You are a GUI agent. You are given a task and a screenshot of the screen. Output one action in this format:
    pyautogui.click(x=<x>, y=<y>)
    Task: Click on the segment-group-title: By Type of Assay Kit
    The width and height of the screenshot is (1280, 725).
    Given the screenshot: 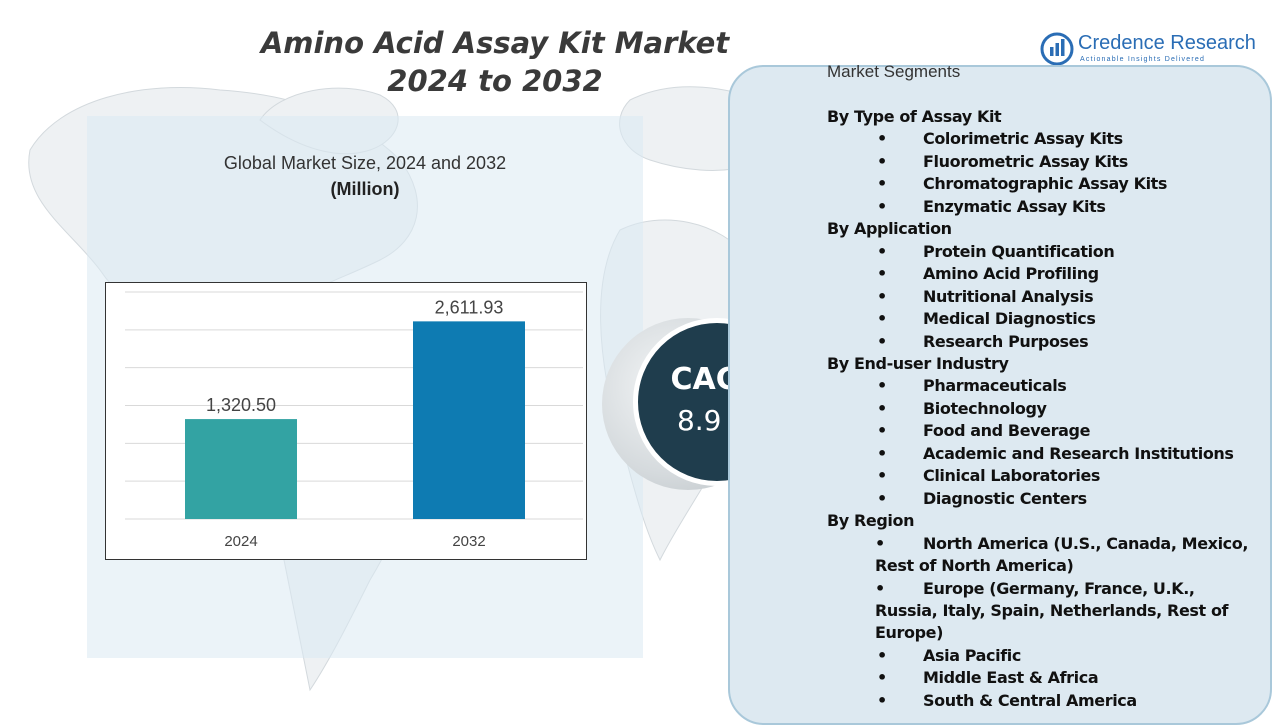 What is the action you would take?
    pyautogui.click(x=914, y=116)
    